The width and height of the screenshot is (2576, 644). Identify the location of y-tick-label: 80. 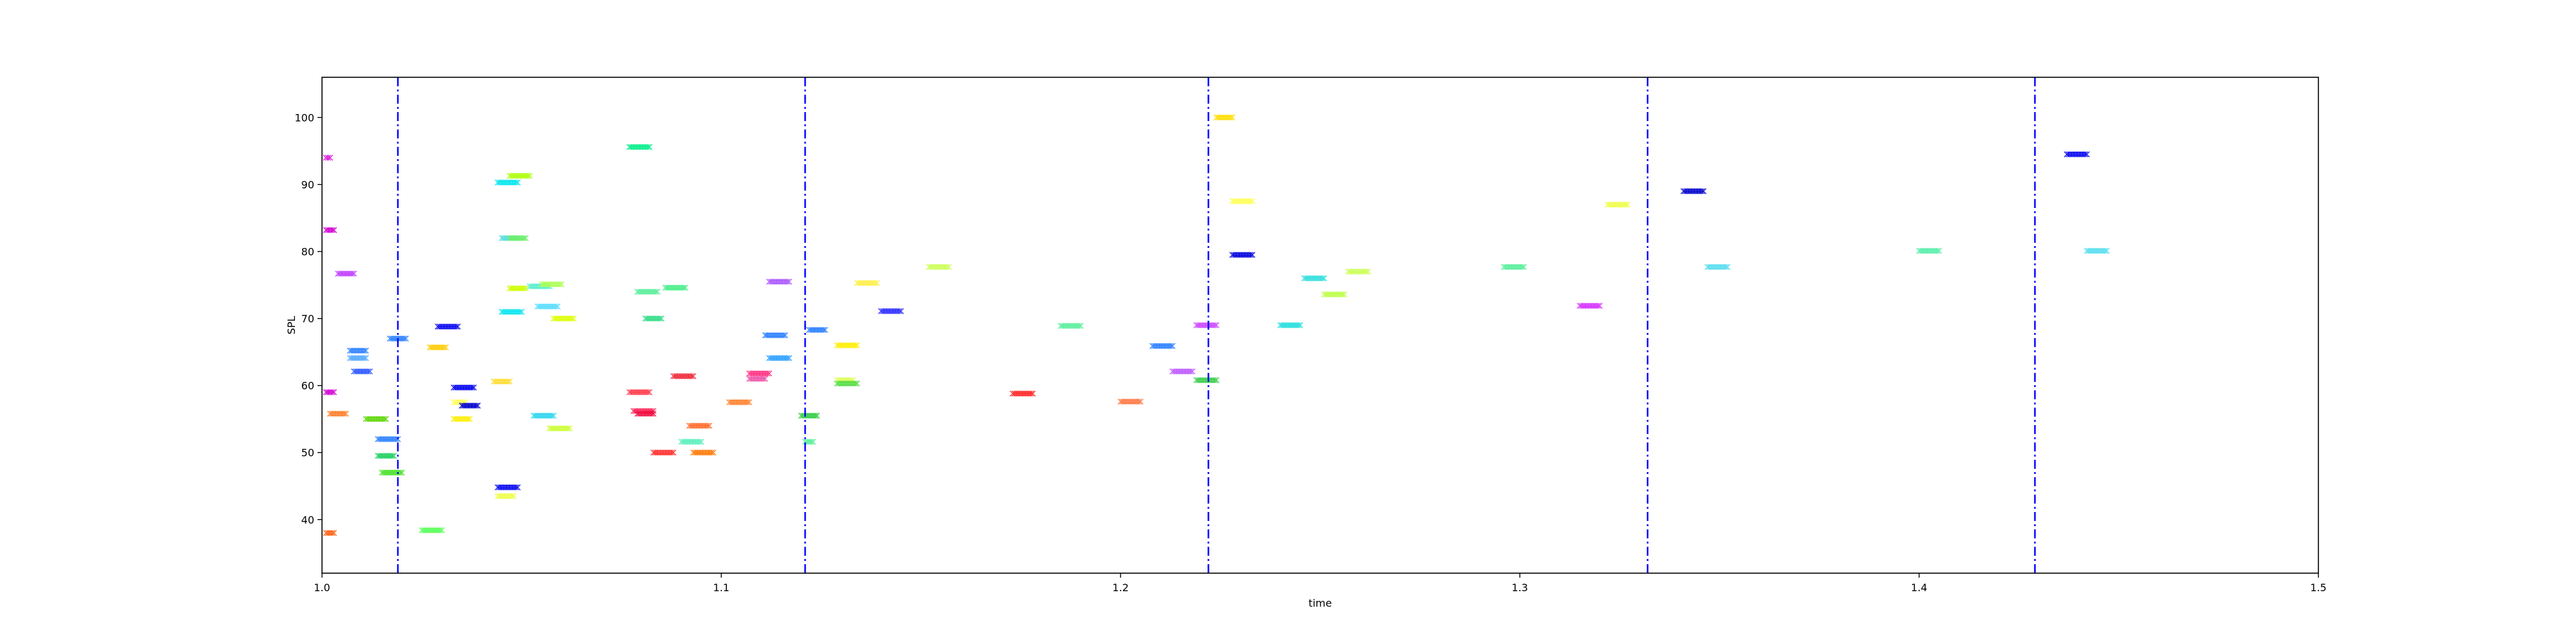
(307, 252).